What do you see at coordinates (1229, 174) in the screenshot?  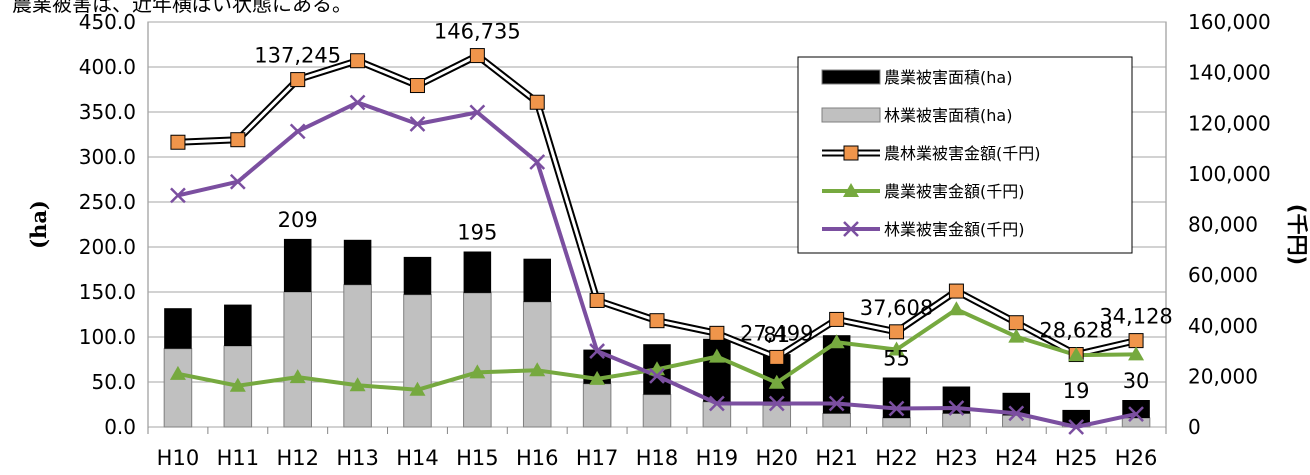 I see `y2-tick-label: 100,000` at bounding box center [1229, 174].